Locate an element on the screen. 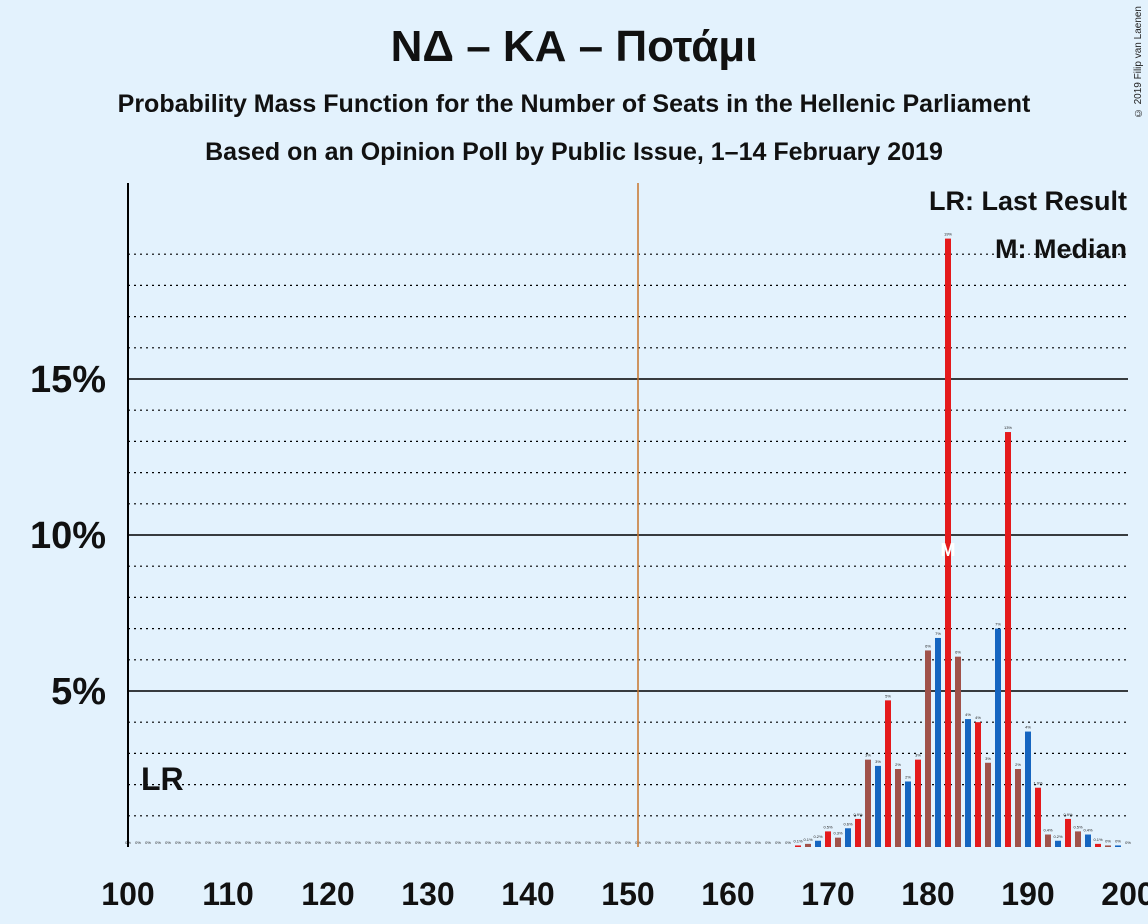  bar-value-label: 5% is located at coordinates (888, 695).